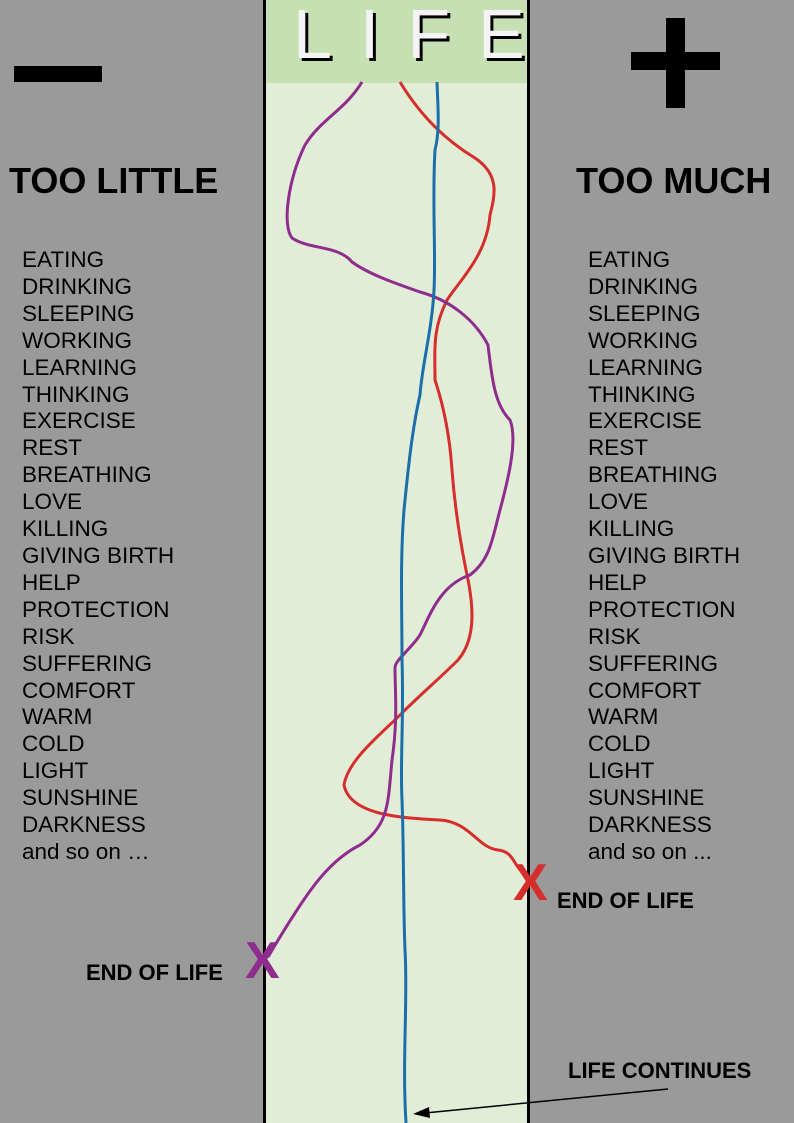  I want to click on life-band-header, so click(396, 41).